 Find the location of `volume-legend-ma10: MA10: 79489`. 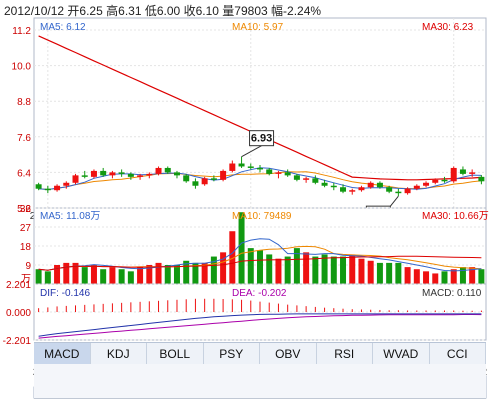

volume-legend-ma10: MA10: 79489 is located at coordinates (262, 216).